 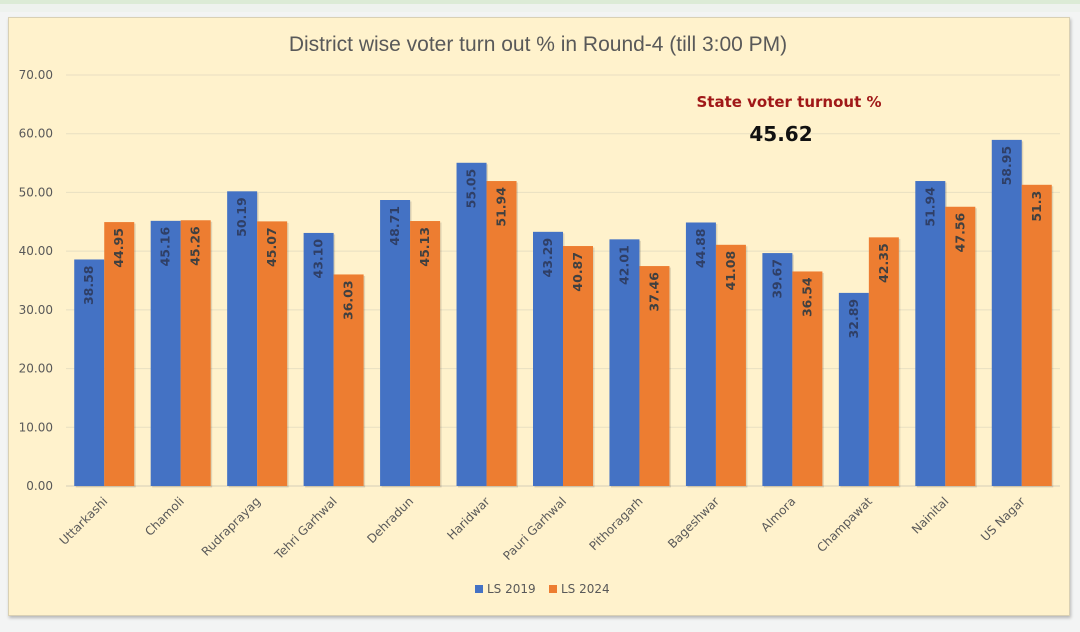 What do you see at coordinates (700, 248) in the screenshot?
I see `data-label: 44.88` at bounding box center [700, 248].